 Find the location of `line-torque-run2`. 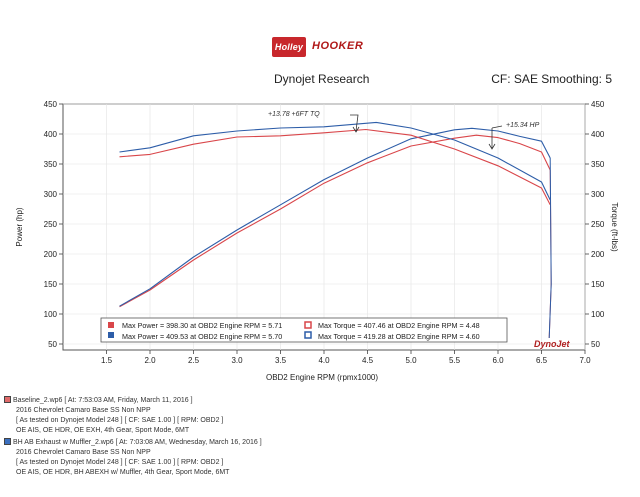

line-torque-run2 is located at coordinates (335, 161).